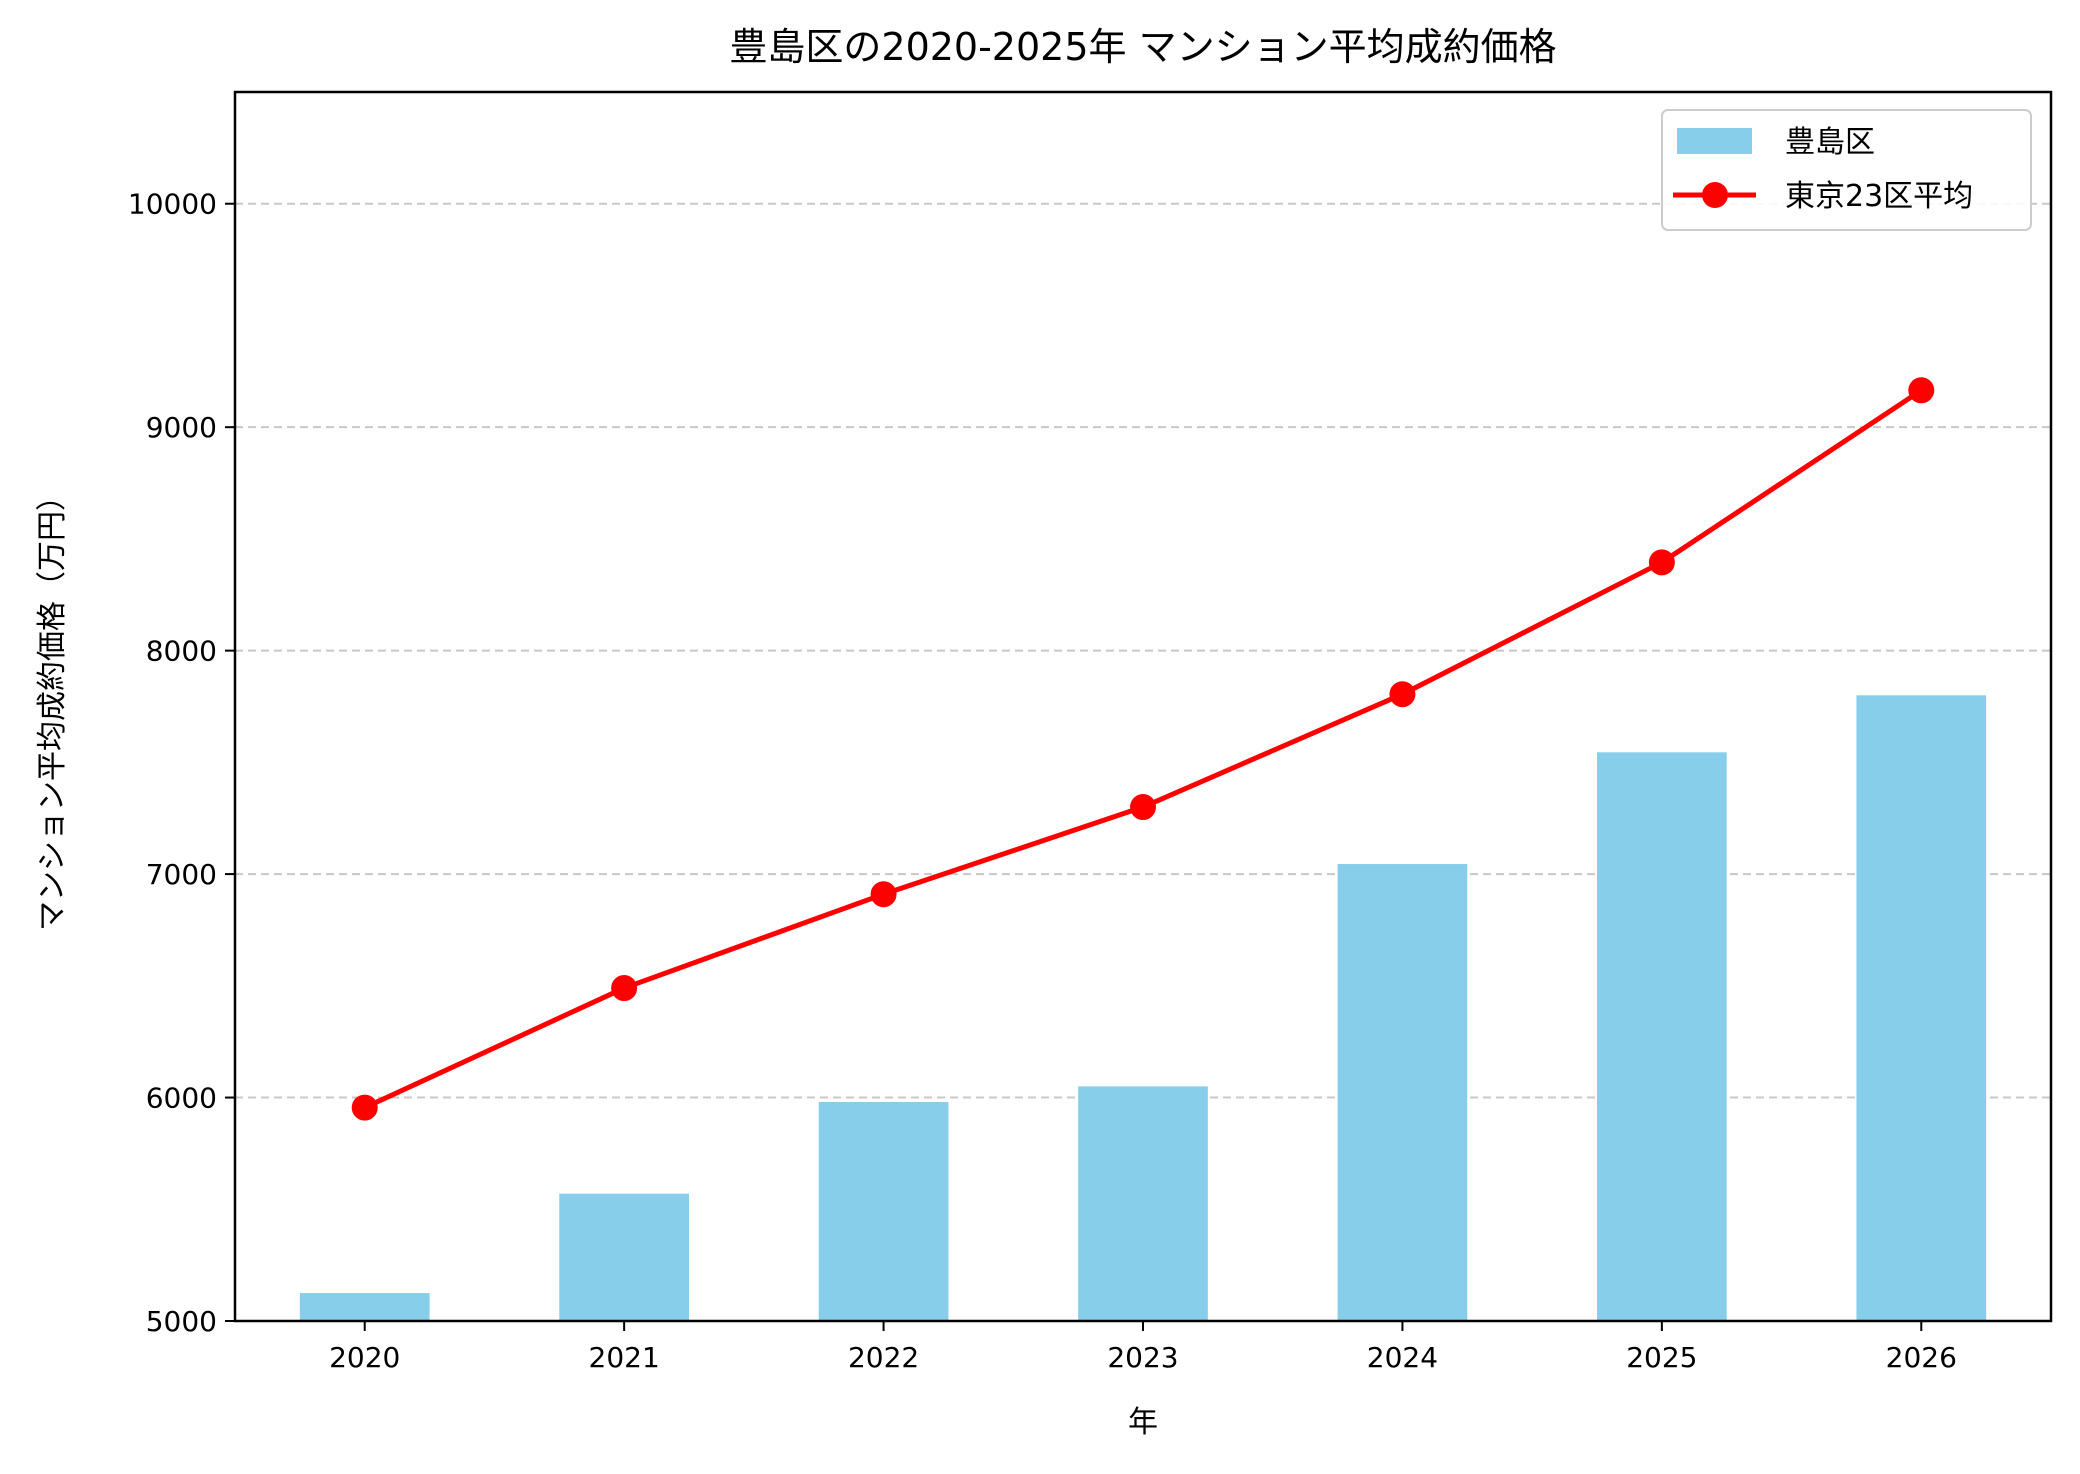 The height and width of the screenshot is (1474, 2080). I want to click on y-tick-label: 8000, so click(181, 651).